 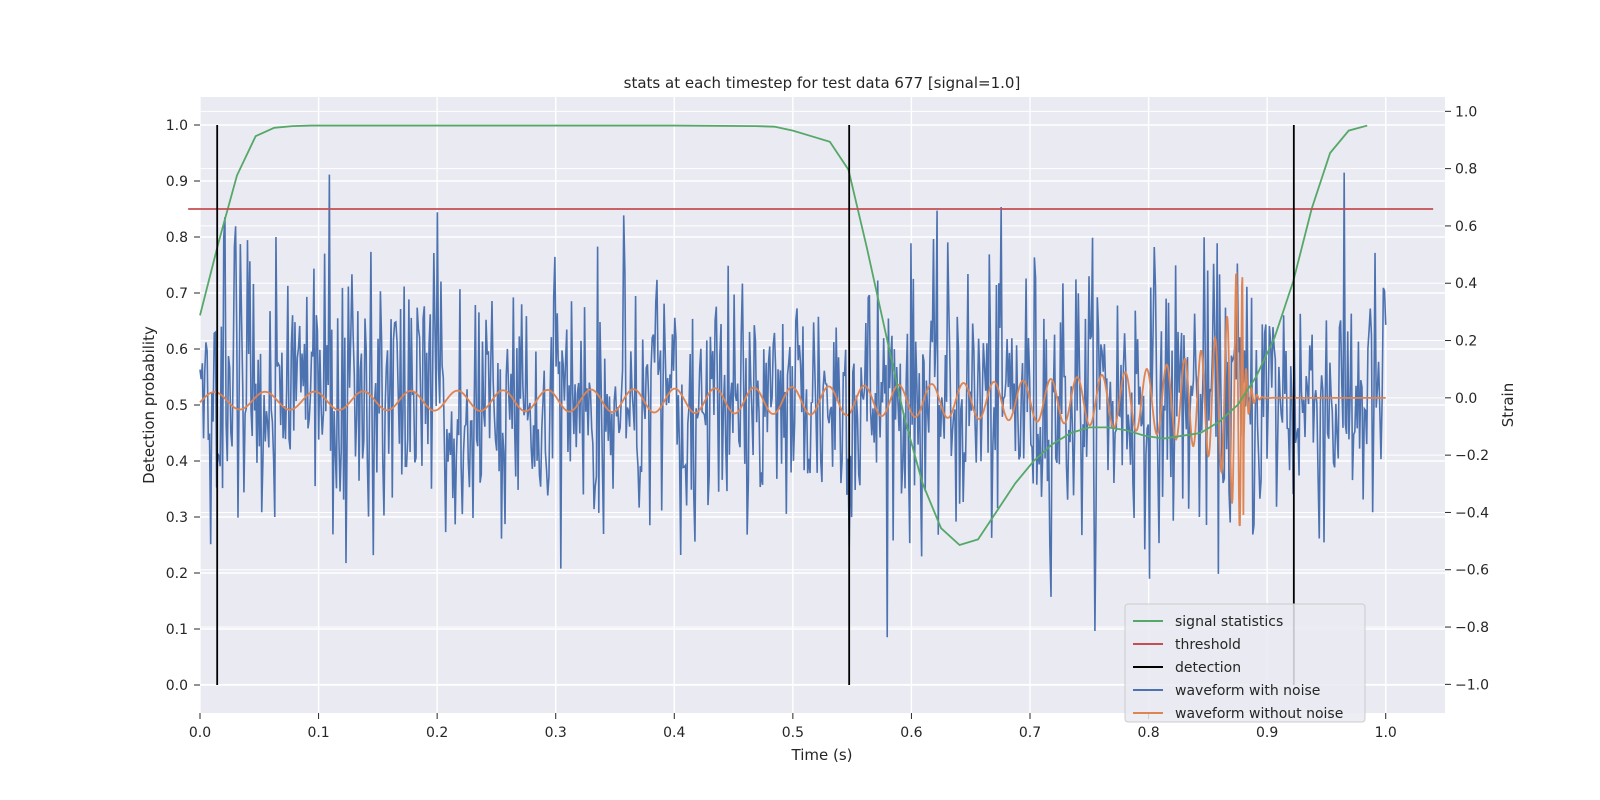 I want to click on legend-label: threshold, so click(x=1208, y=645).